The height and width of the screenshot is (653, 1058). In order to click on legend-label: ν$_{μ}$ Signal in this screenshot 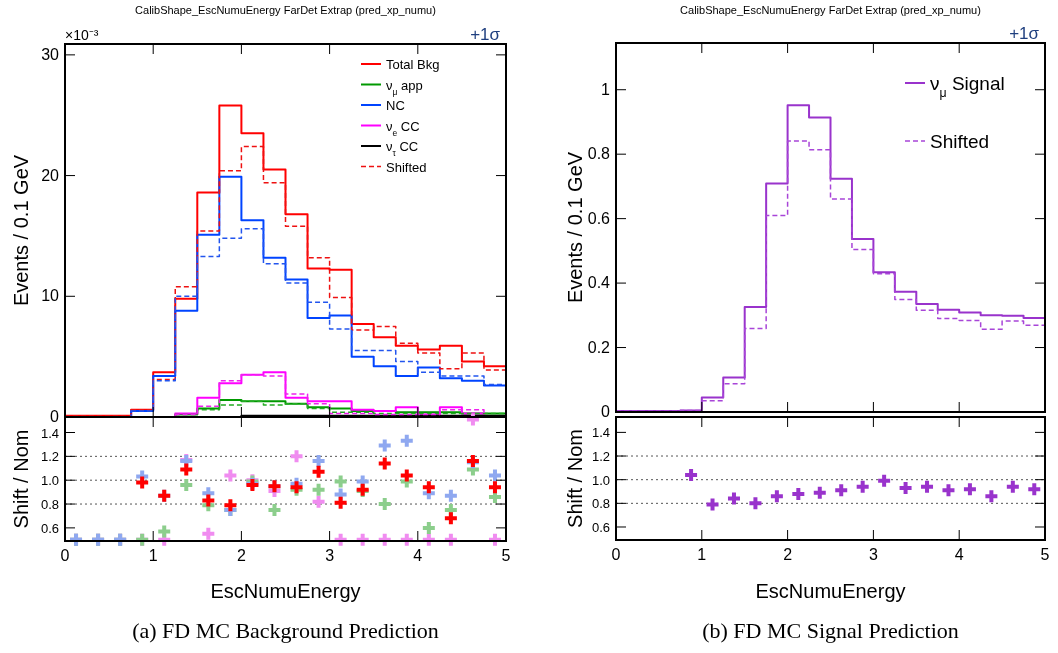, I will do `click(967, 86)`.